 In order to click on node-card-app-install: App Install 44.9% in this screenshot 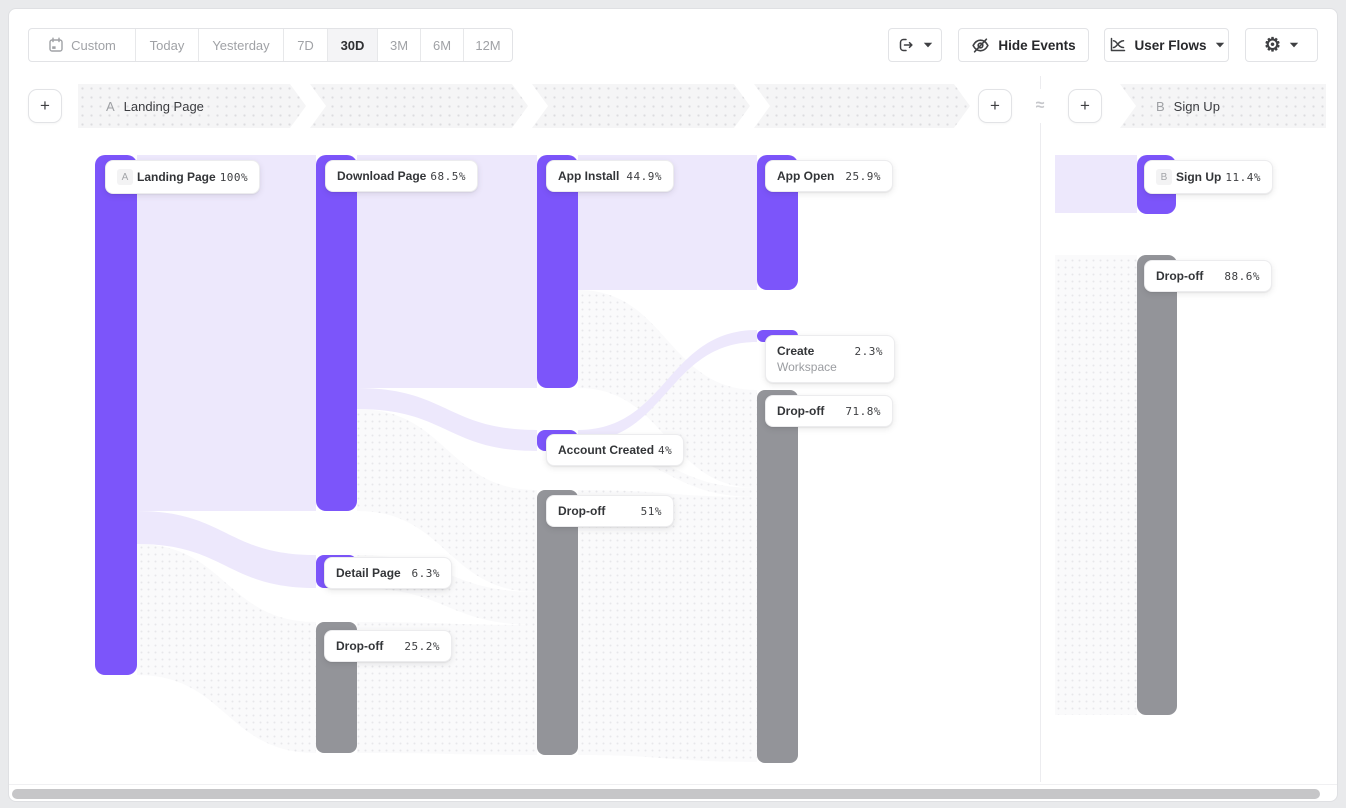, I will do `click(610, 176)`.